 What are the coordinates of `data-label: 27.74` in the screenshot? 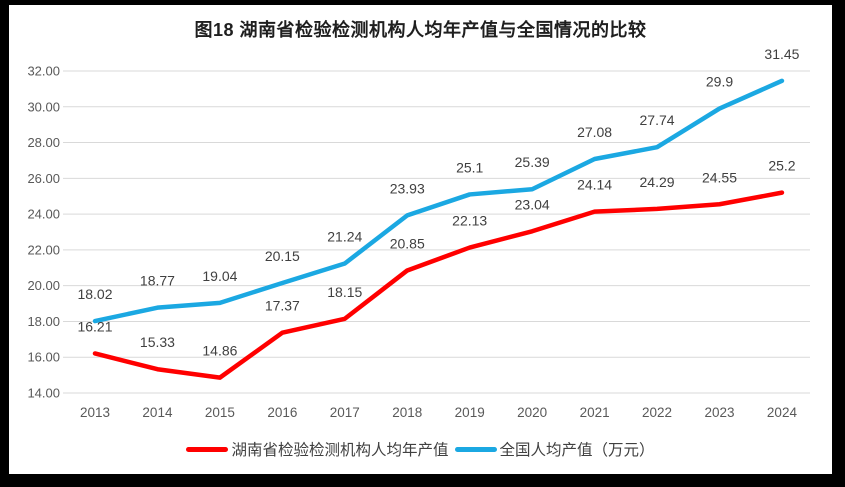 It's located at (657, 120).